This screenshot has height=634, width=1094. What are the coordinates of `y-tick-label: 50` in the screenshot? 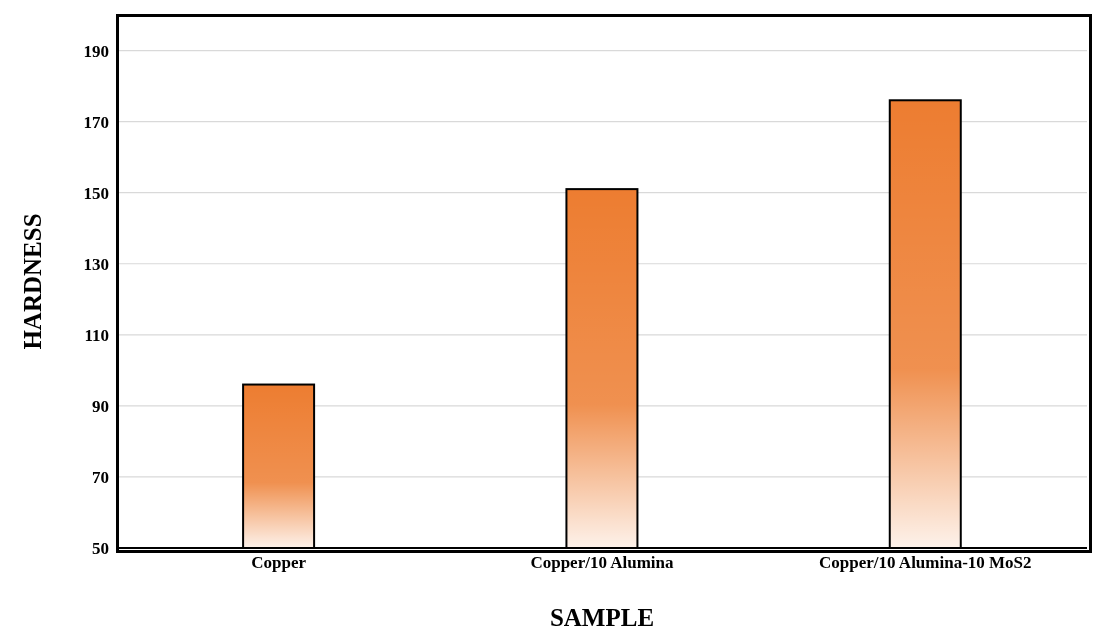 It's located at (100, 549).